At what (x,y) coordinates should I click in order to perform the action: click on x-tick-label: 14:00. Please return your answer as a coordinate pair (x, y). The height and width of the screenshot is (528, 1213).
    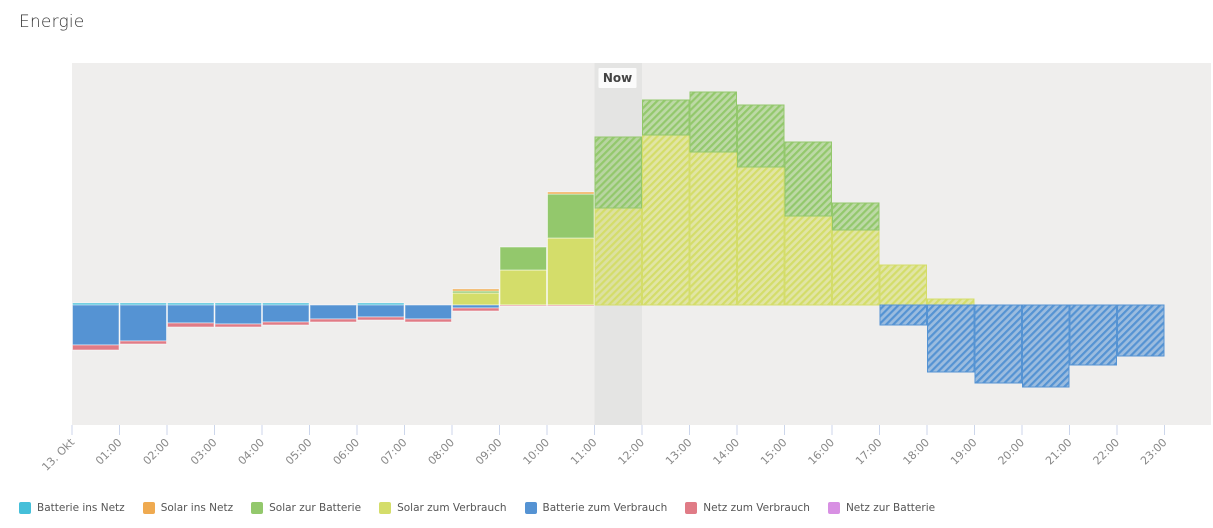
    Looking at the image, I should click on (727, 452).